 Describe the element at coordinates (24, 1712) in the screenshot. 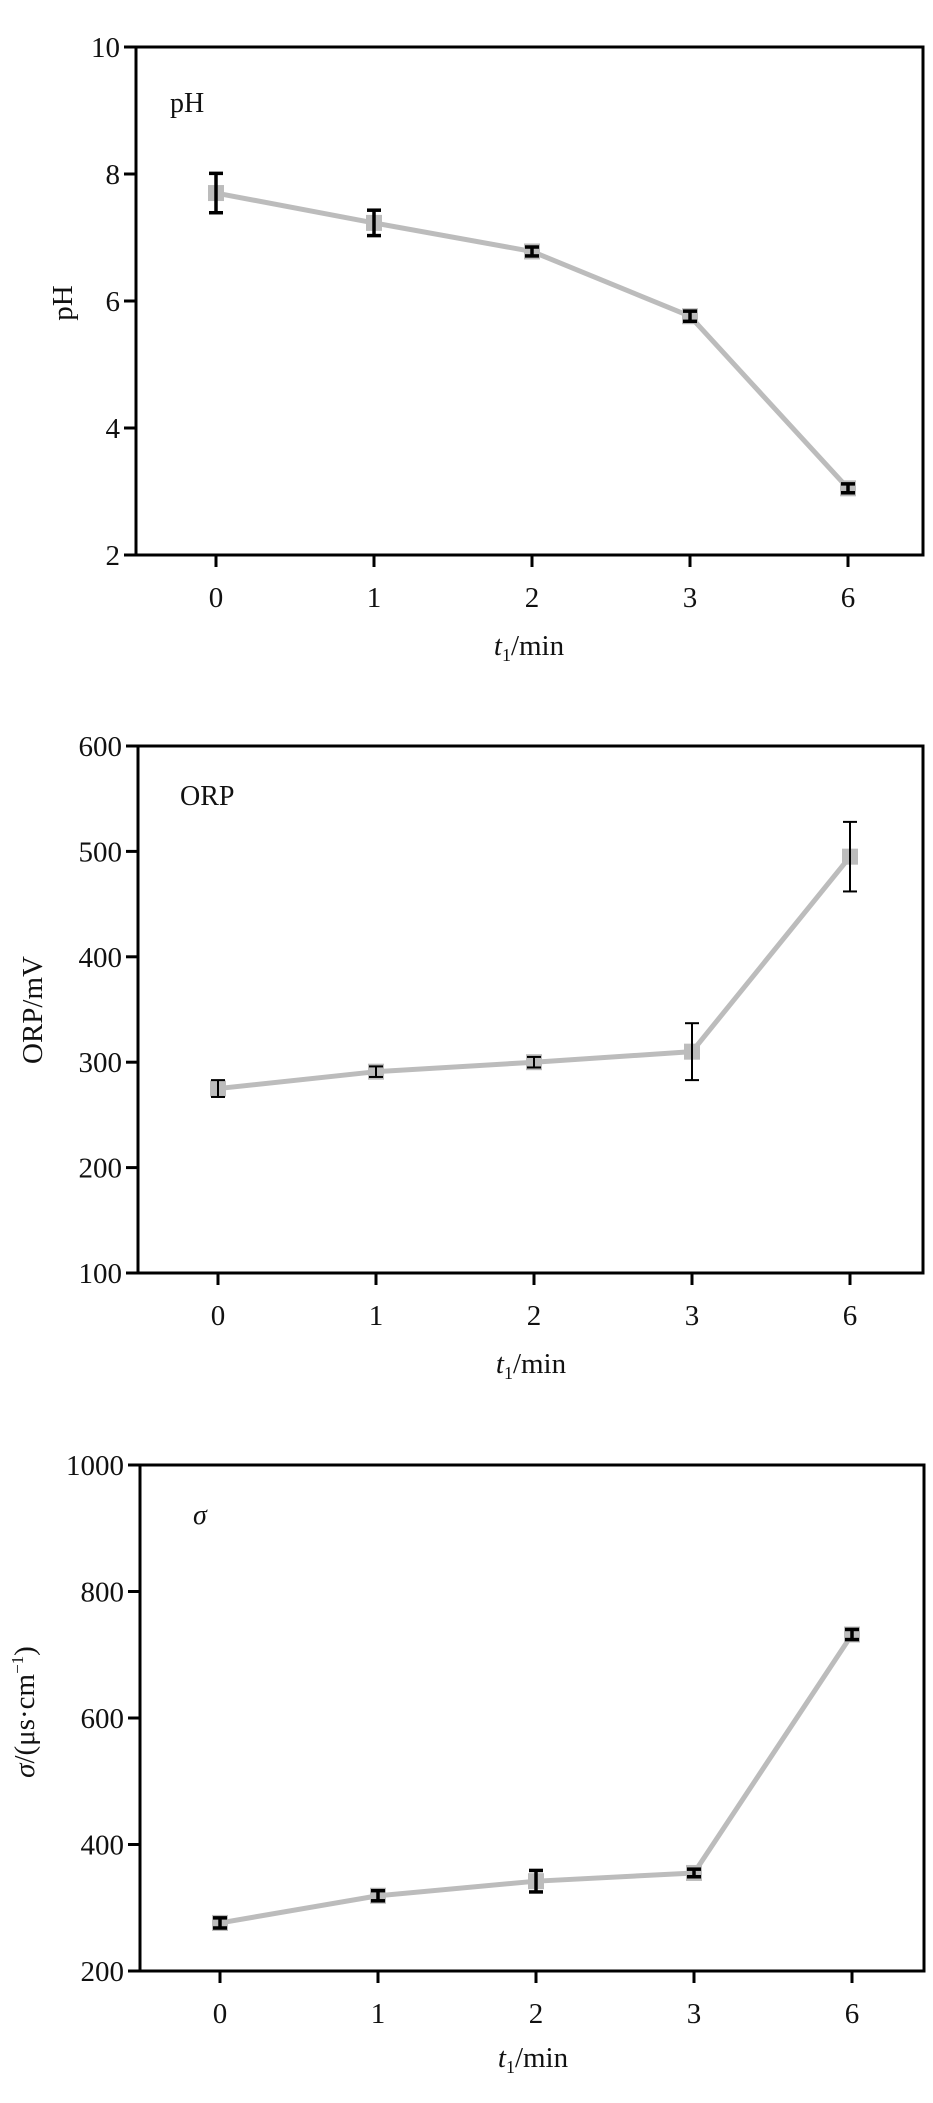

I see `sigma-y-axis-label: σ/(μs·cm−1)` at that location.